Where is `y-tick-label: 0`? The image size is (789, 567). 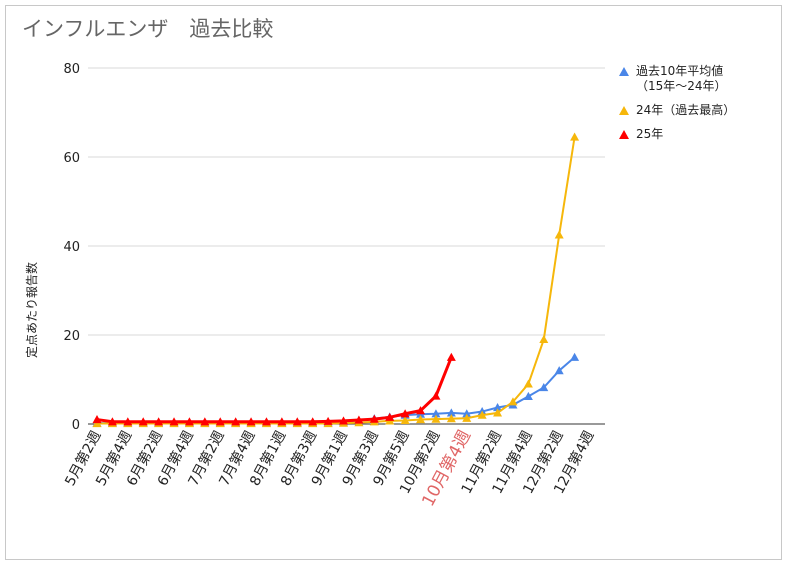
y-tick-label: 0 is located at coordinates (76, 425).